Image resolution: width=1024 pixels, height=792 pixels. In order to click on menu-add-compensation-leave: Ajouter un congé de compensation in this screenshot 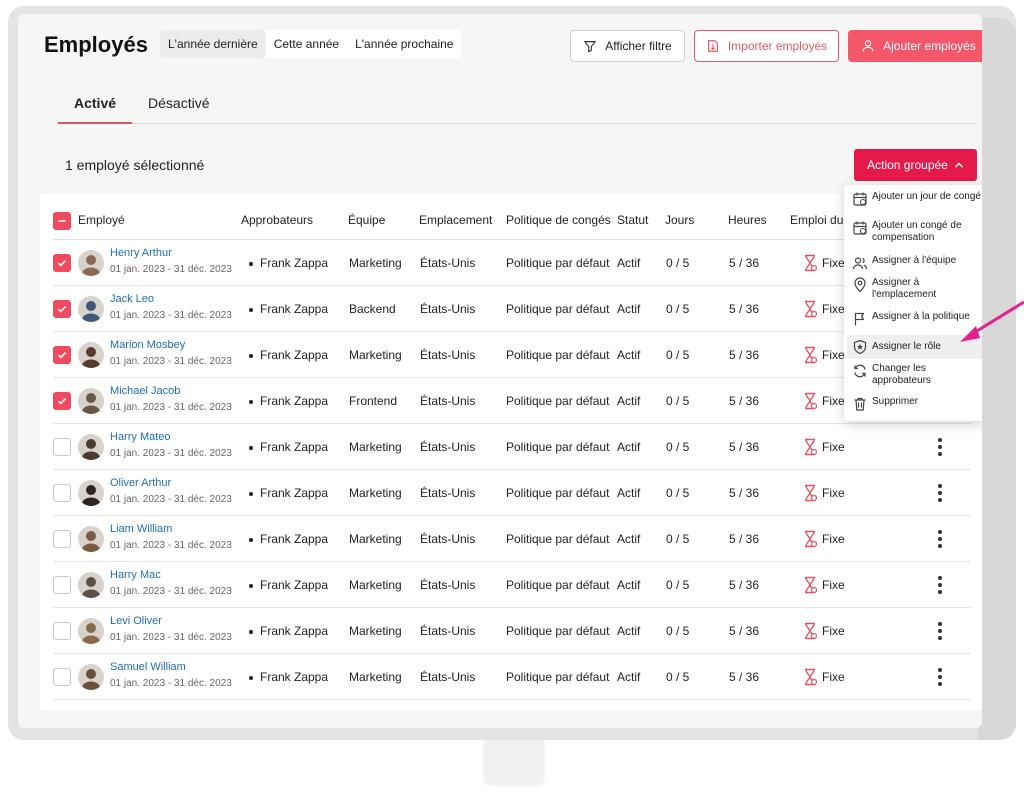, I will do `click(914, 232)`.